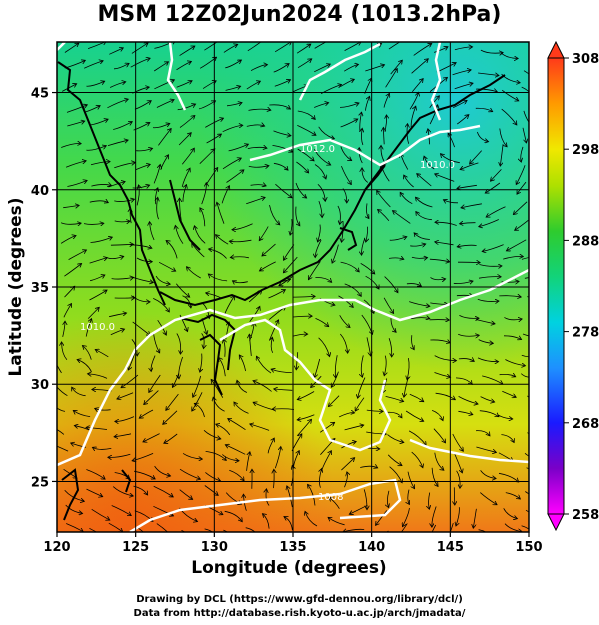 This screenshot has width=599, height=625. Describe the element at coordinates (585, 515) in the screenshot. I see `colorbar-tick-label: 258` at that location.